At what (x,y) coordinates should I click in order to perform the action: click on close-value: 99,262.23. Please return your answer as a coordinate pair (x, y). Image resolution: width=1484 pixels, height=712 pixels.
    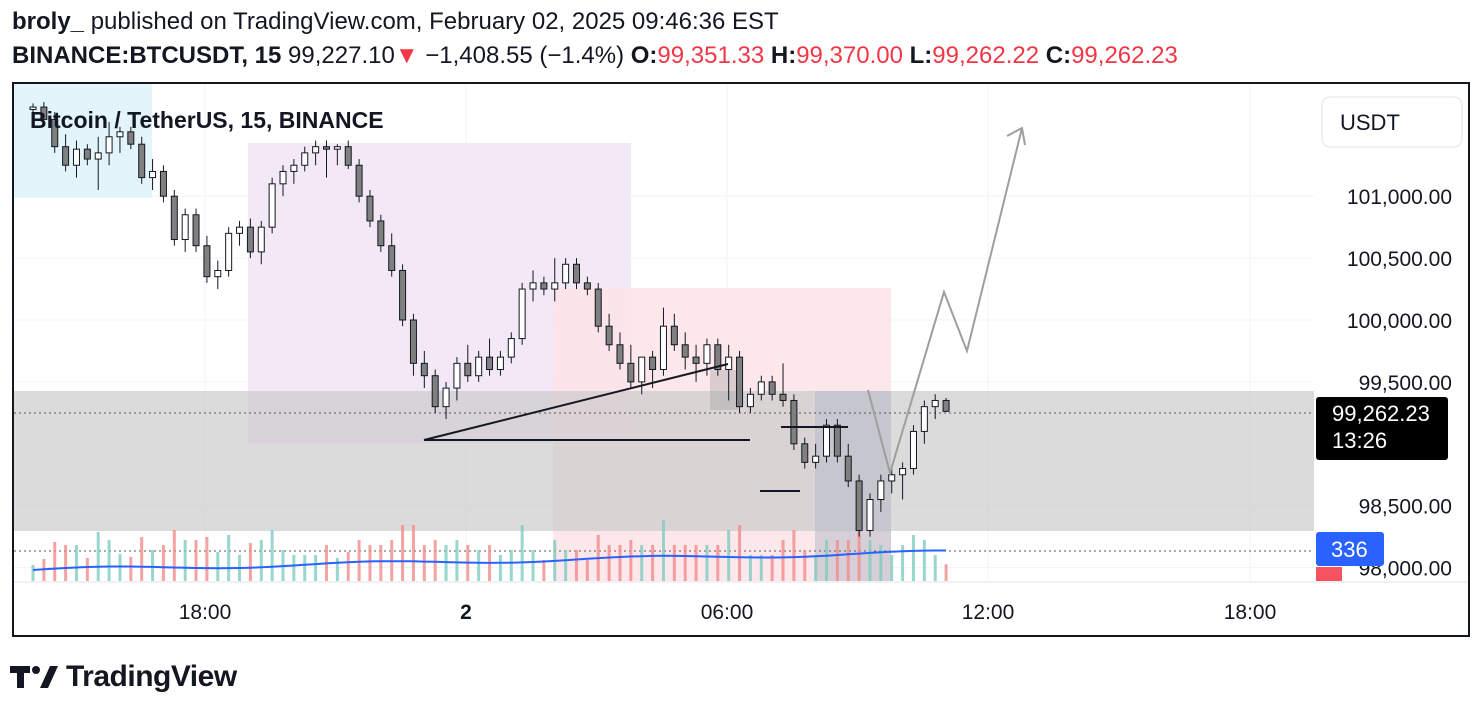
    Looking at the image, I should click on (1124, 55).